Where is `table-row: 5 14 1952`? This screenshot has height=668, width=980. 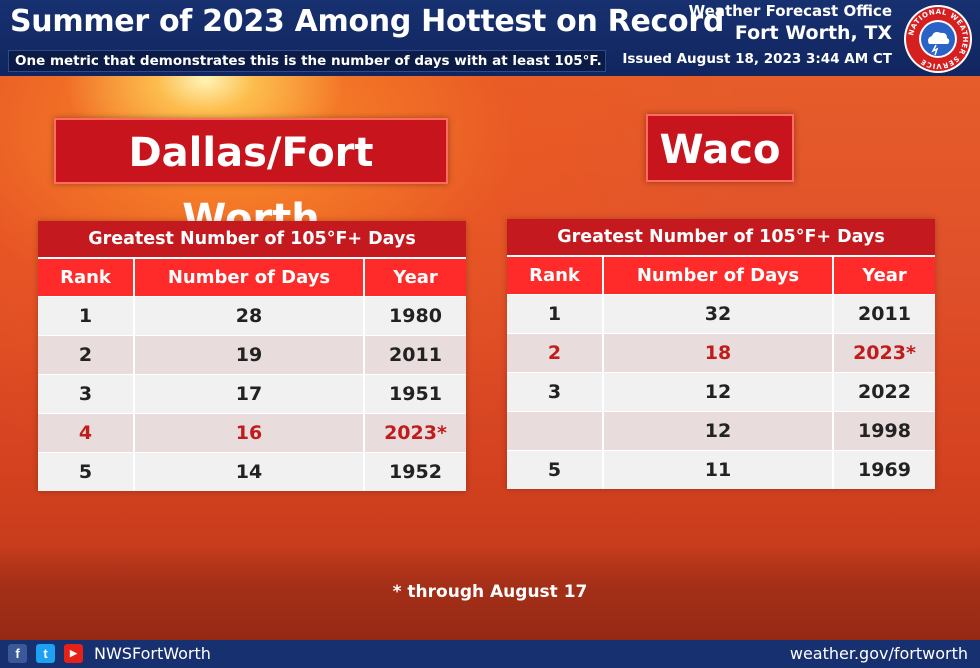
table-row: 5 14 1952 is located at coordinates (252, 471).